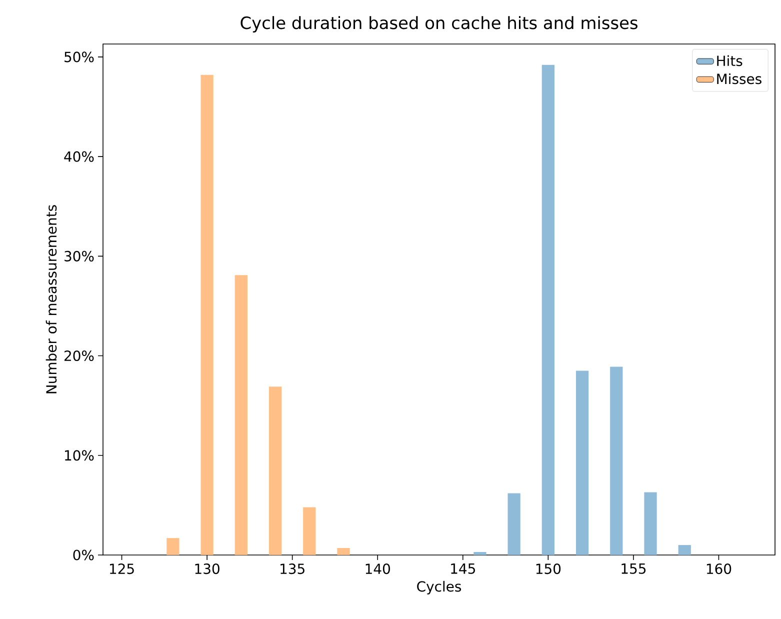 This screenshot has height=619, width=781. Describe the element at coordinates (122, 569) in the screenshot. I see `x-tick-label: 125` at that location.